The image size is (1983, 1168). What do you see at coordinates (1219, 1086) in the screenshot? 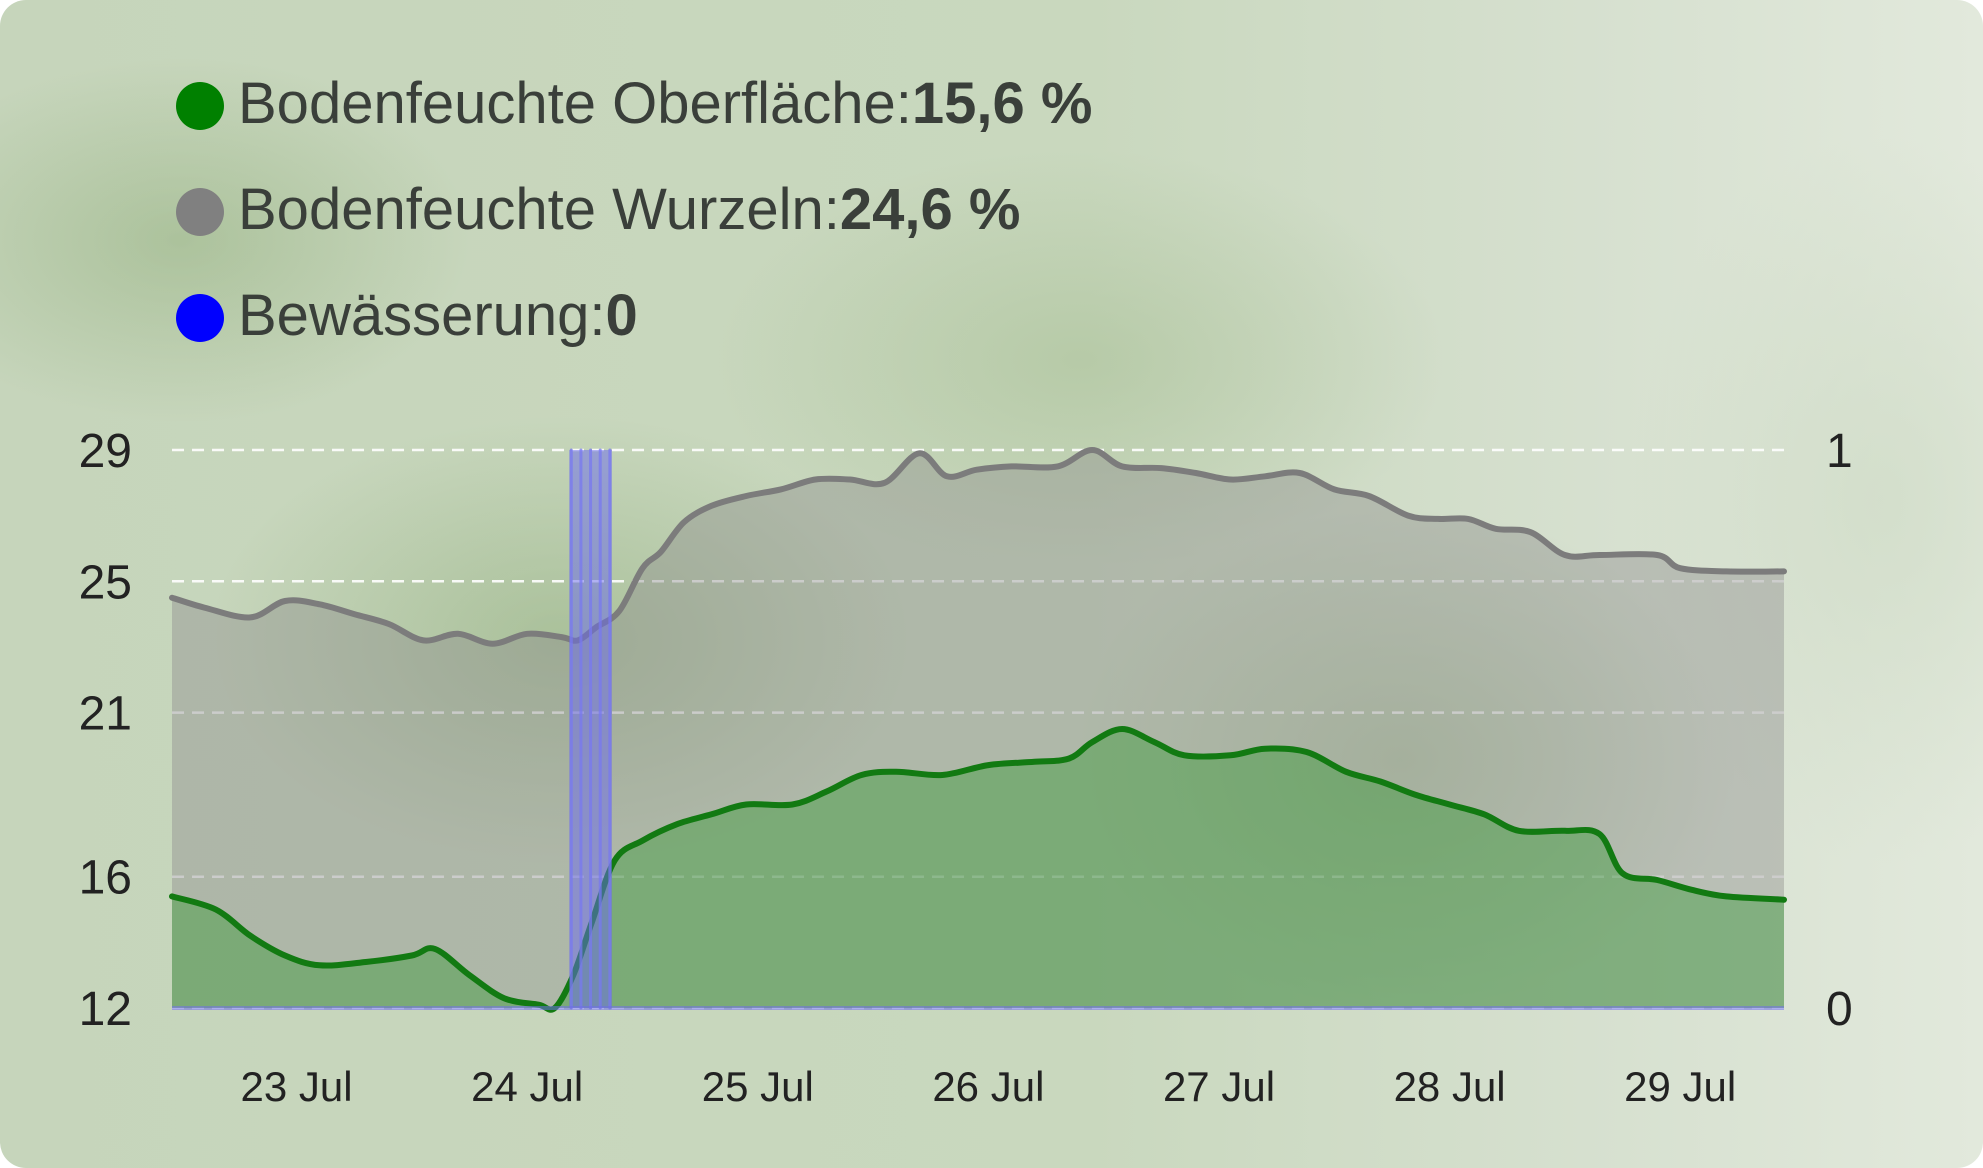
I see `x-tick-label: 27 Jul` at bounding box center [1219, 1086].